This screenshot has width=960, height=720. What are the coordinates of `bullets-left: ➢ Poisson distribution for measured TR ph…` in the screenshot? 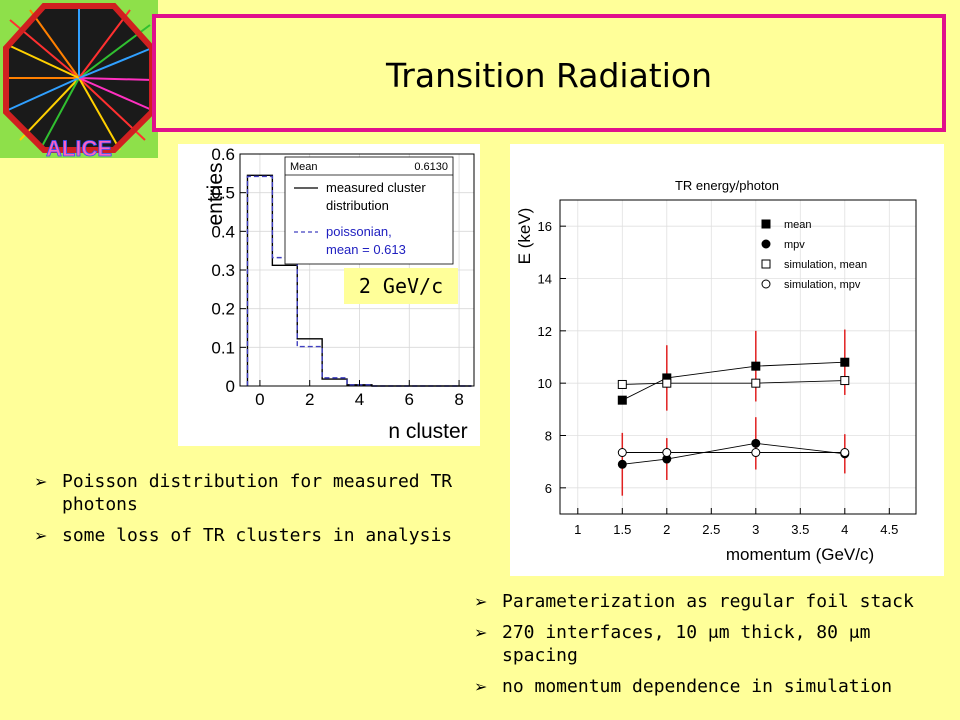 It's located at (258, 512).